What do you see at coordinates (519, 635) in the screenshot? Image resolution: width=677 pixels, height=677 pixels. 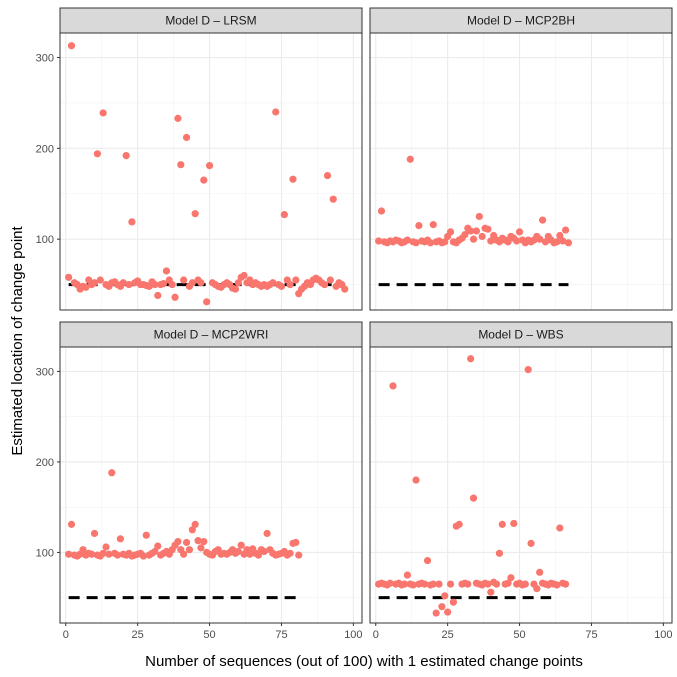 I see `x-tick-label: 50` at bounding box center [519, 635].